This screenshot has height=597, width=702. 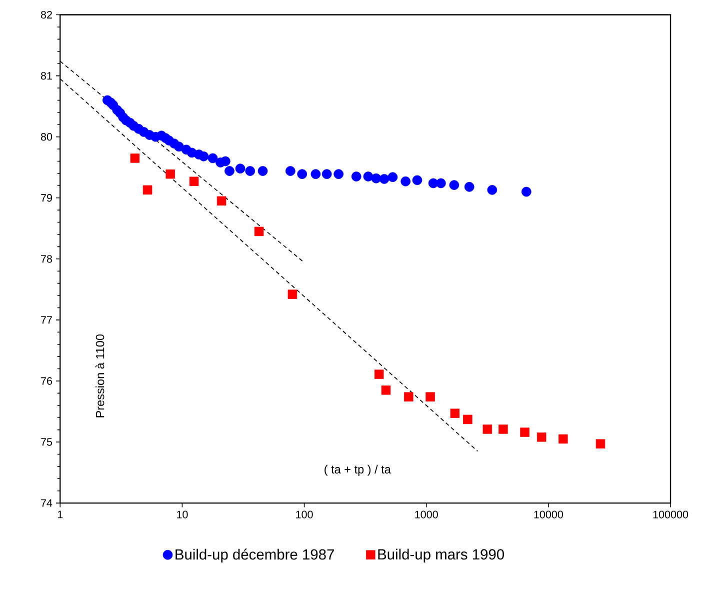 What do you see at coordinates (304, 514) in the screenshot?
I see `x-tick-label: 100` at bounding box center [304, 514].